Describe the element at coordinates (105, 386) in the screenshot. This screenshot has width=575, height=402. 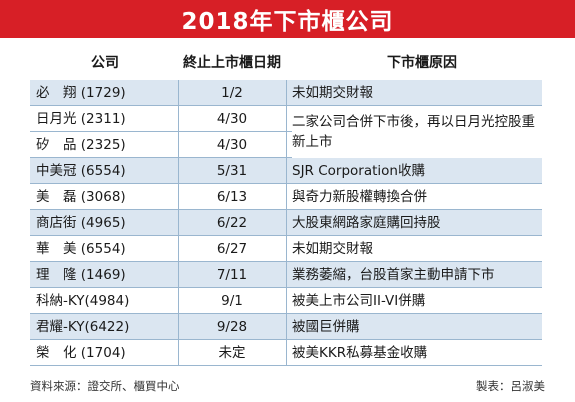
I see `source-note: 資料來源：證交所、櫃買中心` at that location.